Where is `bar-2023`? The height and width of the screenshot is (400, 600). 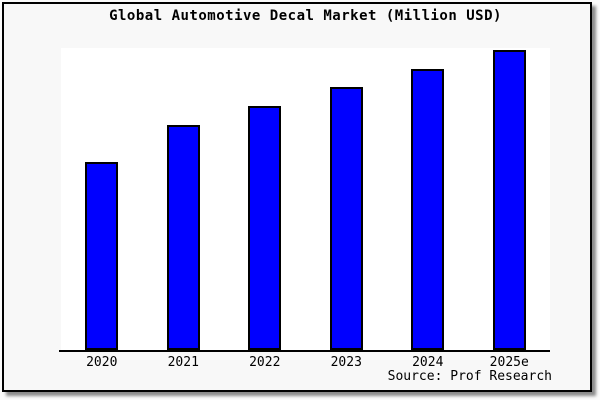
bar-2023 is located at coordinates (346, 218).